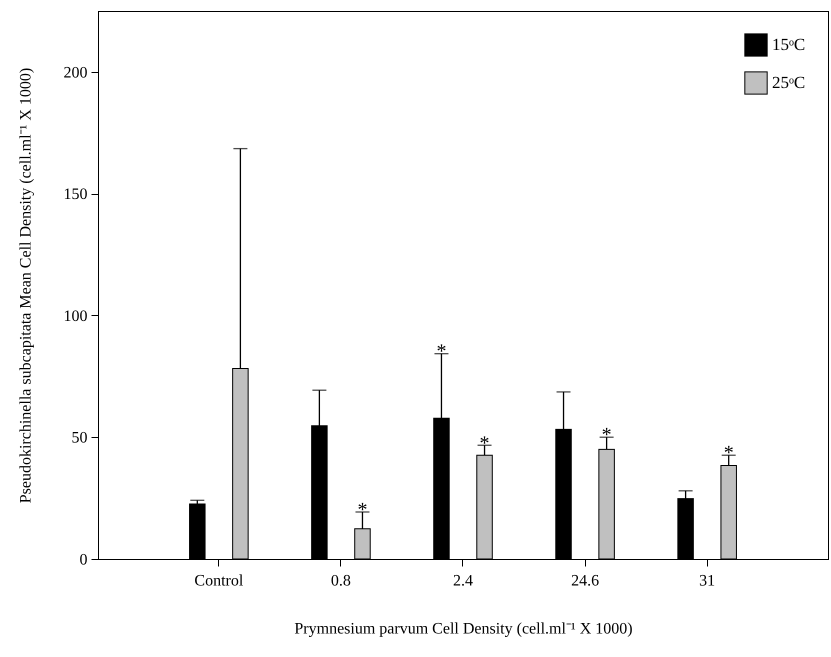 This screenshot has height=657, width=831. Describe the element at coordinates (789, 44) in the screenshot. I see `legend-label: 15ᵒC` at that location.